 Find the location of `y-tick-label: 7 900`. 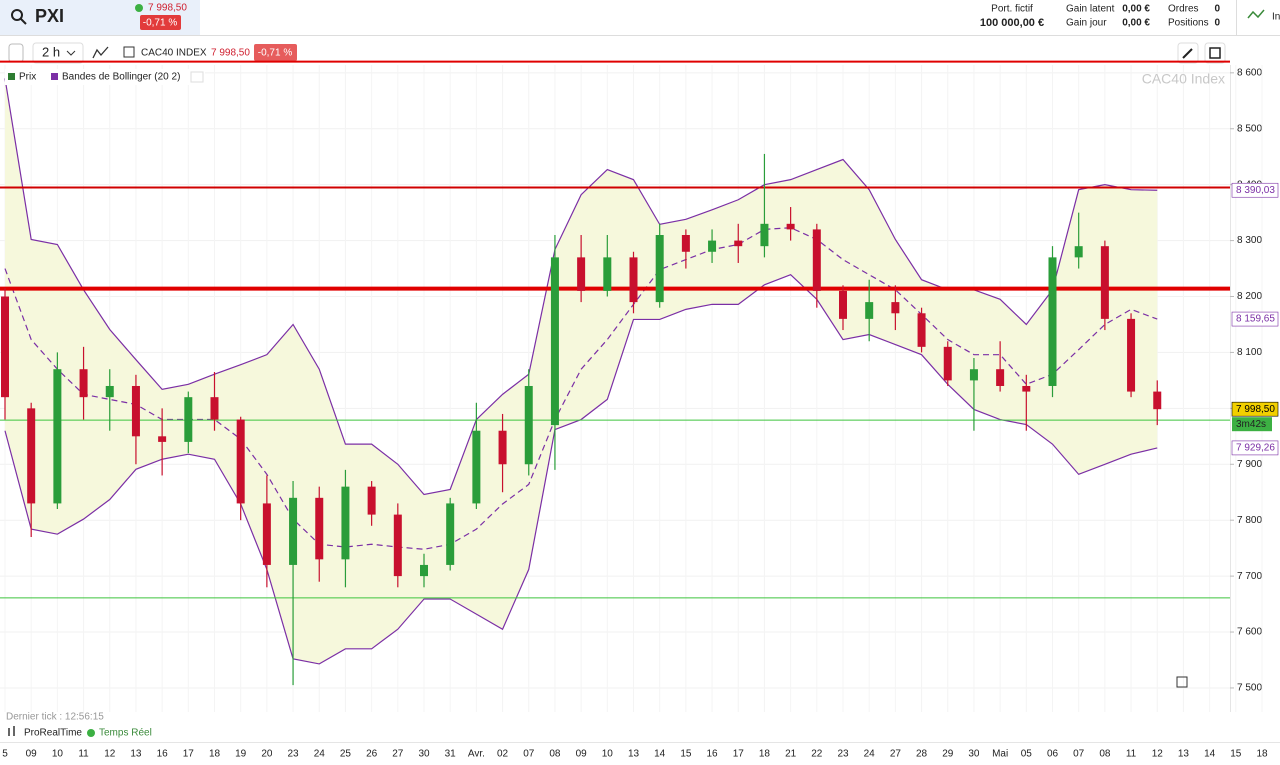

y-tick-label: 7 900 is located at coordinates (1249, 464).